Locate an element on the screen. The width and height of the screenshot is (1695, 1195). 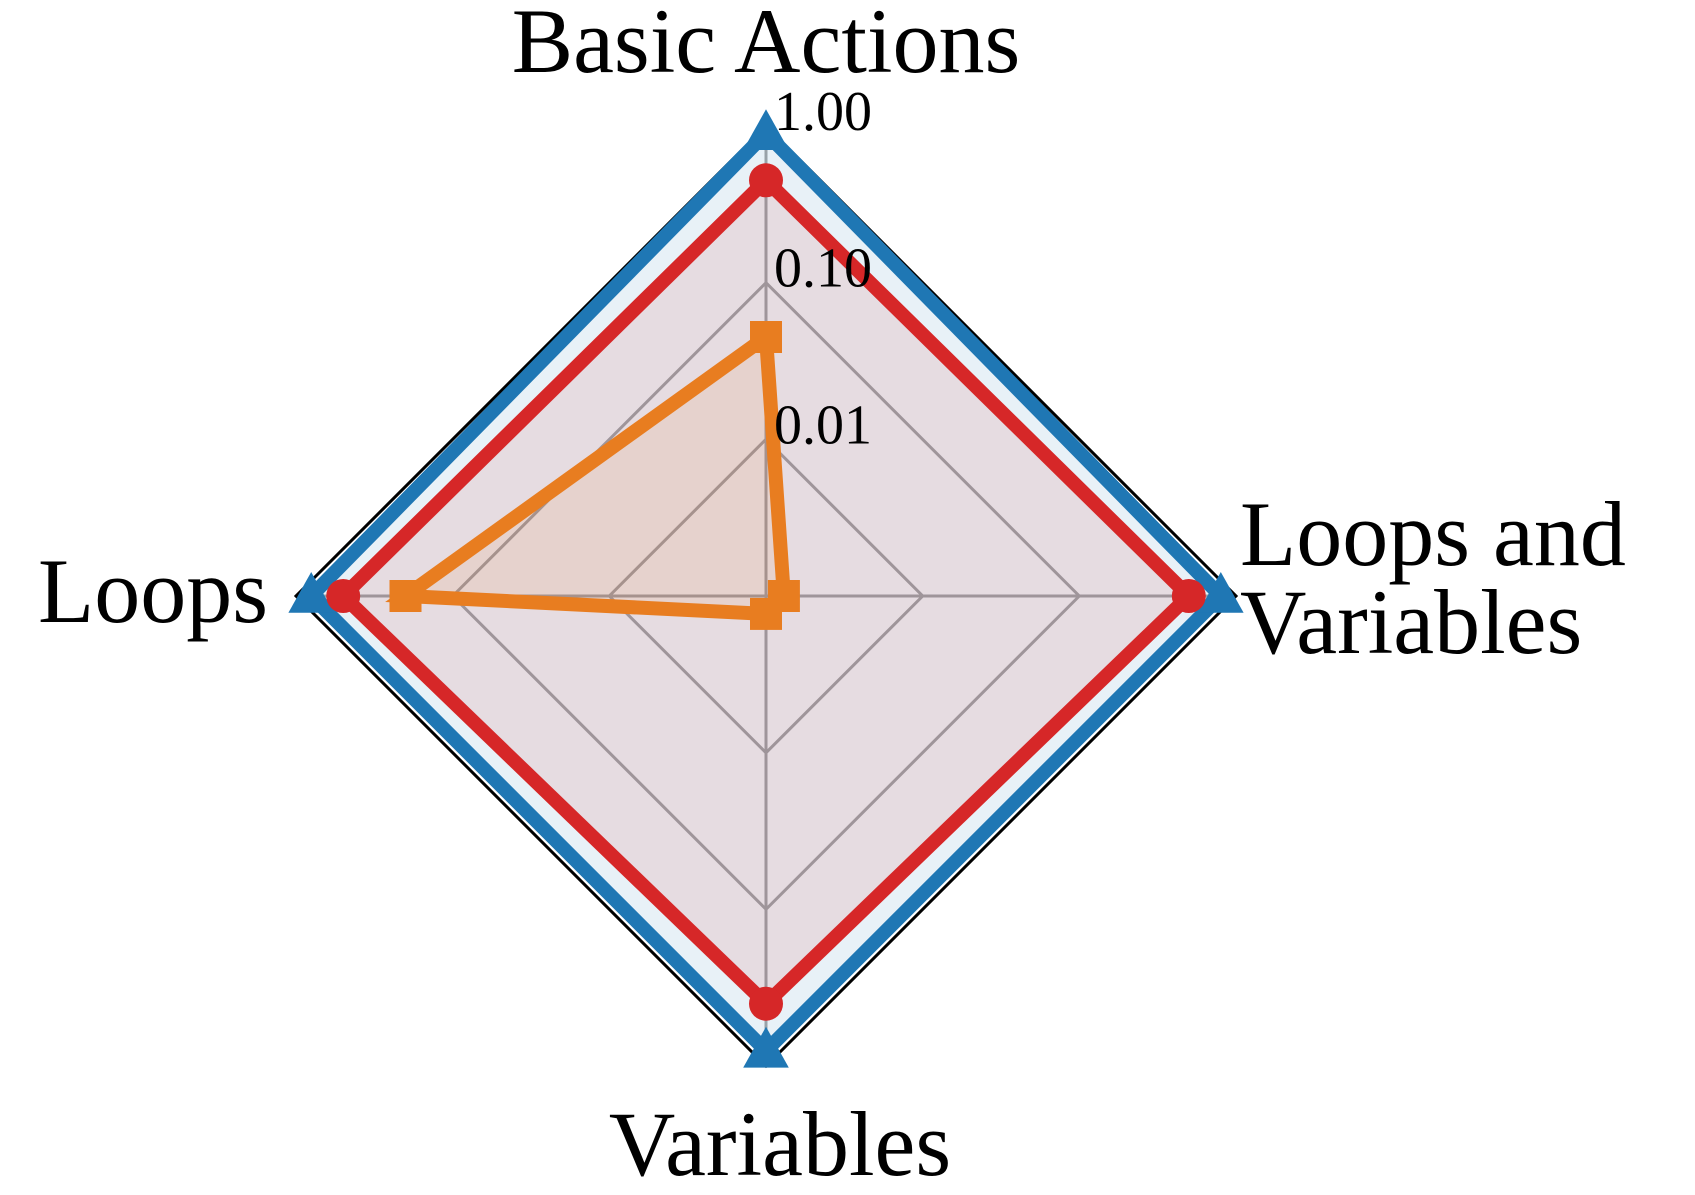
axis-label-4: Loops is located at coordinates (153, 591).